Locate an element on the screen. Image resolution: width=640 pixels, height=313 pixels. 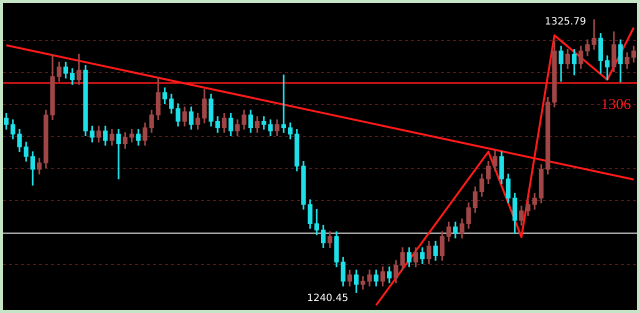
annotation: 1325.79 is located at coordinates (565, 22).